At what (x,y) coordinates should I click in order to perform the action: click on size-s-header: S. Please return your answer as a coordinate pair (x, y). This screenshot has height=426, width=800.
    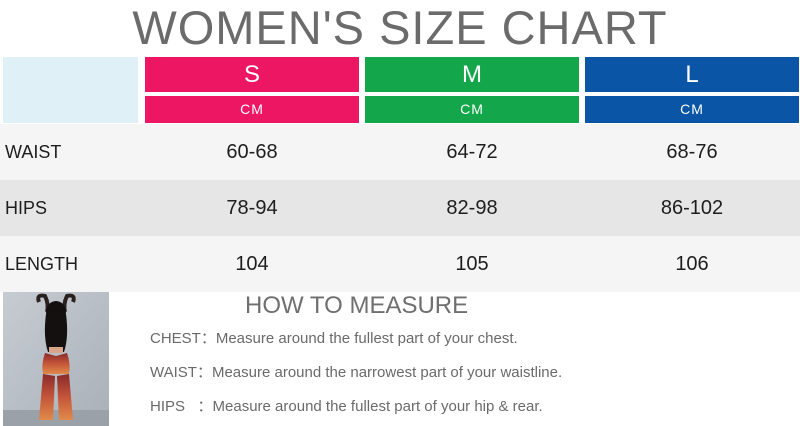
    Looking at the image, I should click on (252, 74).